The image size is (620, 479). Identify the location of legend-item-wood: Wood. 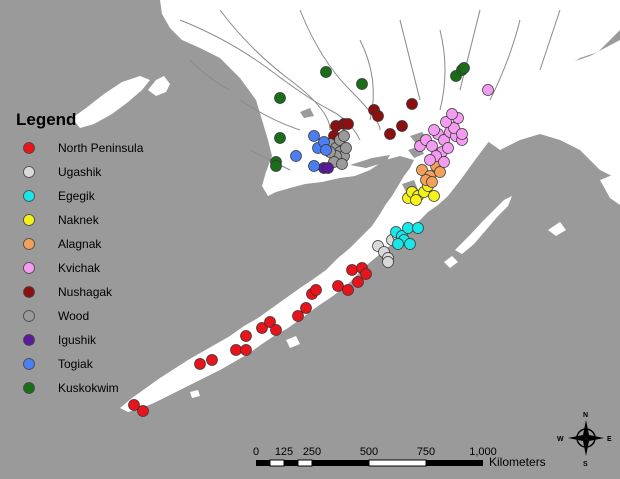
(56, 316).